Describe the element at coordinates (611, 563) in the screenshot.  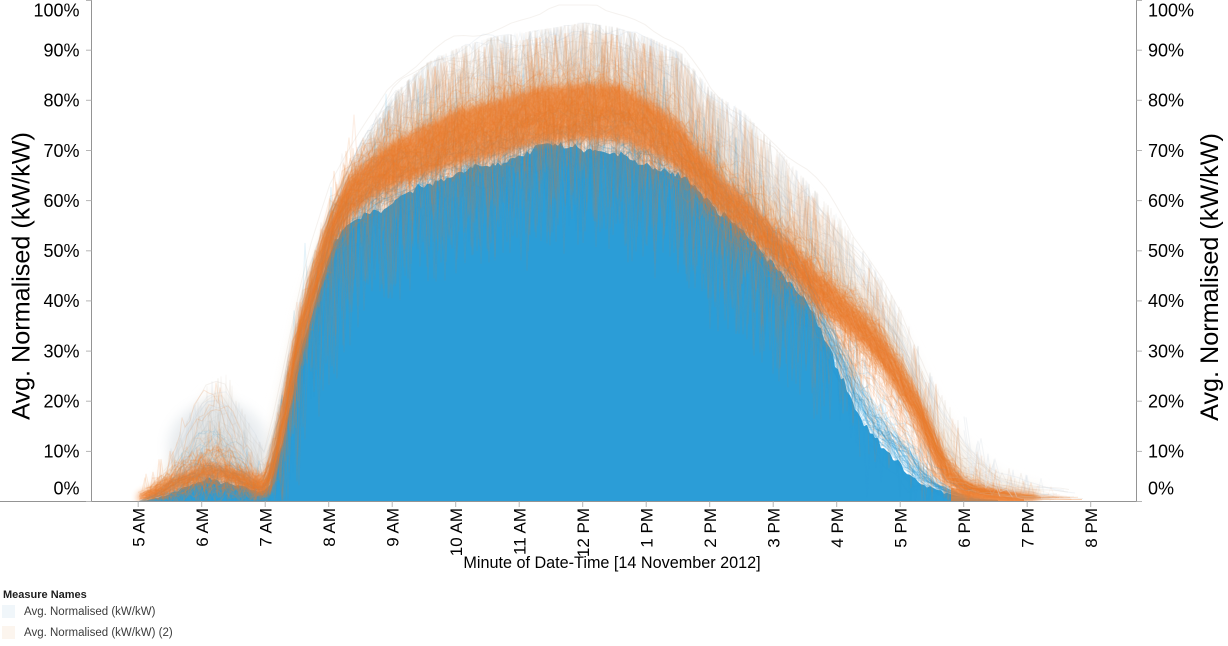
I see `svg-text:Minute of Date-Time [14 Novemb: Minute of Date-Time [14 November 2012]` at that location.